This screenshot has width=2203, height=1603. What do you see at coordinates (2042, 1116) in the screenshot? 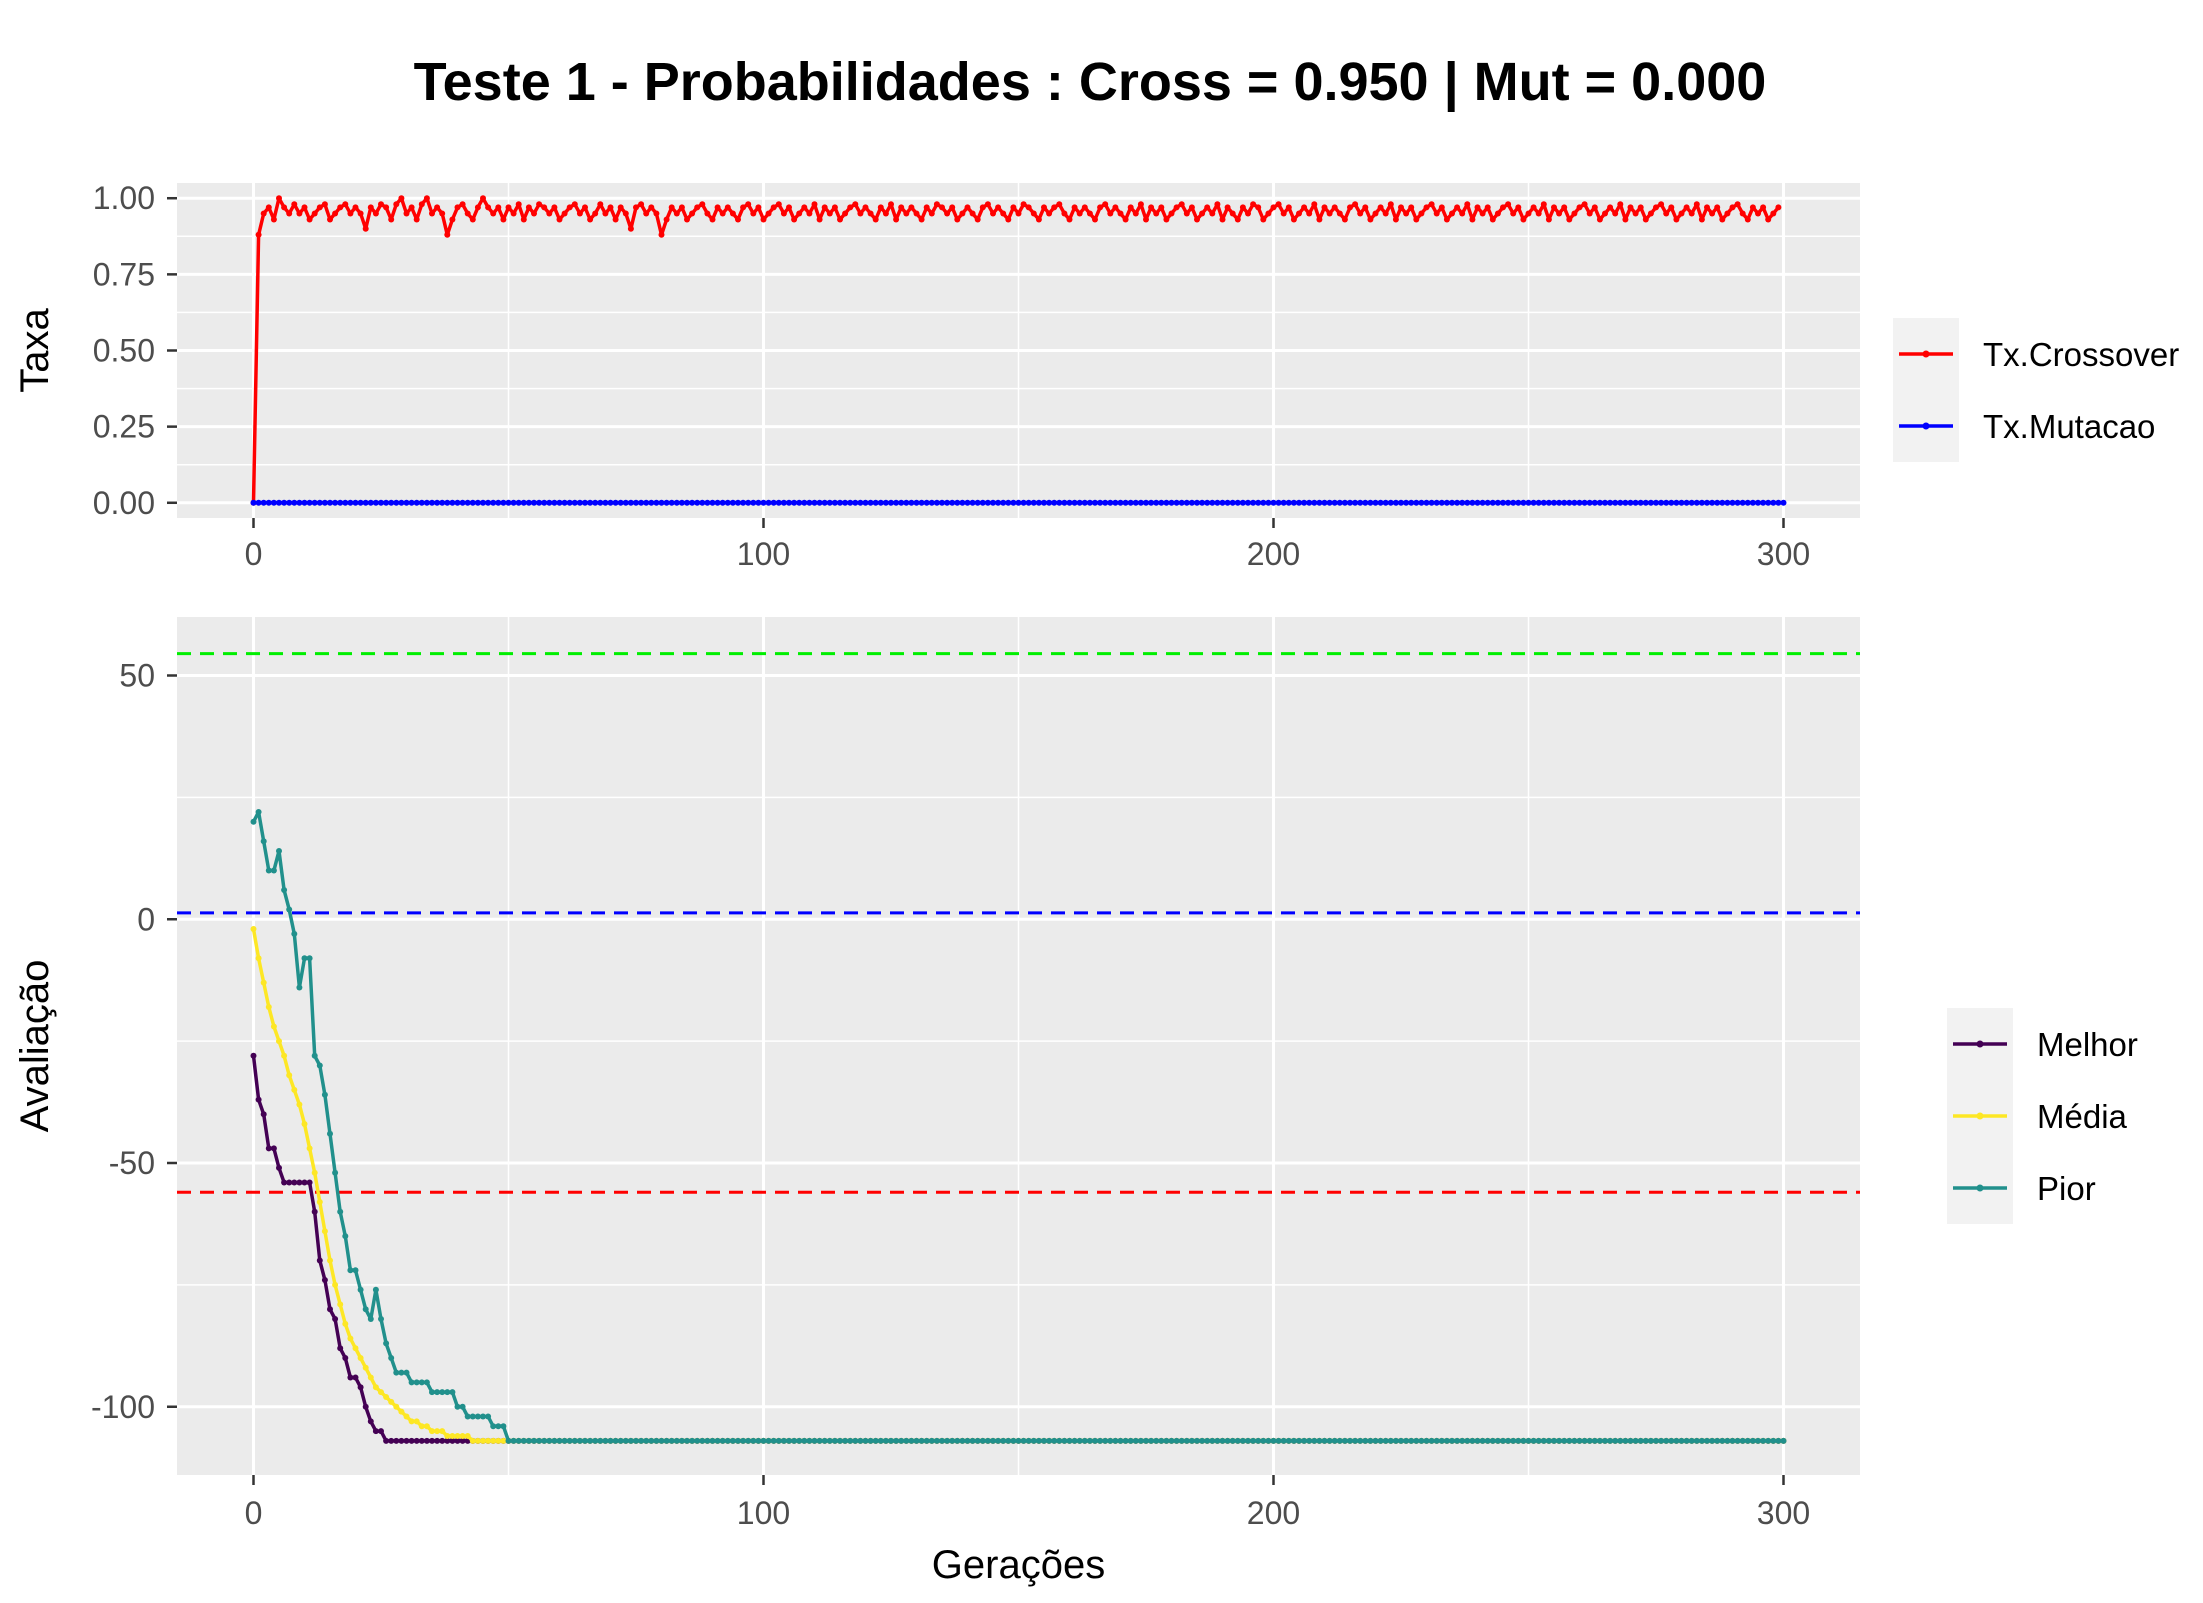
I see `evaluation-legend: Melhor Média Pior` at bounding box center [2042, 1116].